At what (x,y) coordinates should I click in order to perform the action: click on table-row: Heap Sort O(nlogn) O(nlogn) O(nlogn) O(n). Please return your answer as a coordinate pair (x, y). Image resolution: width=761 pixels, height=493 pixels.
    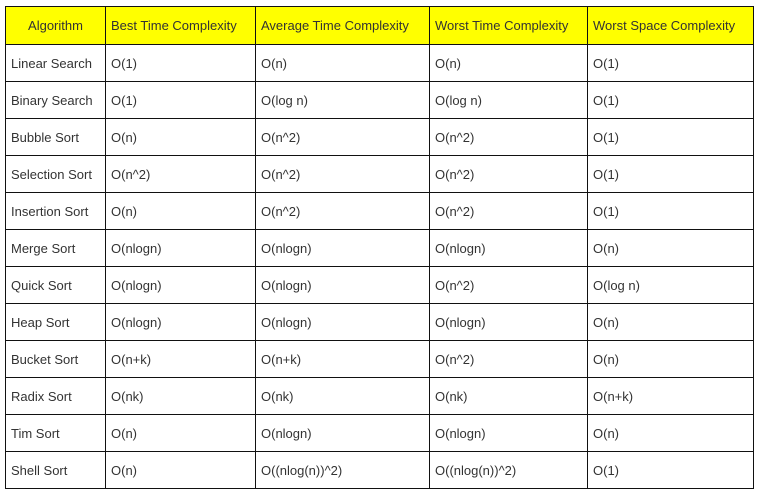
    Looking at the image, I should click on (379, 322).